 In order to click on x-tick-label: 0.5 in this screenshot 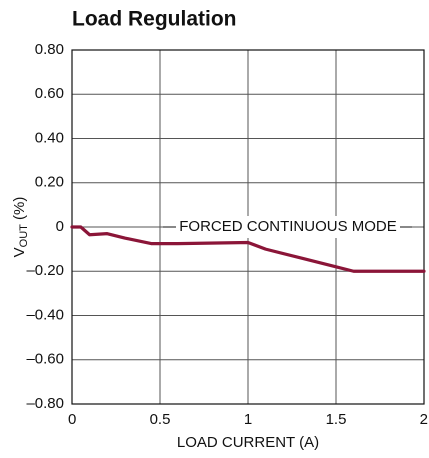, I will do `click(160, 419)`.